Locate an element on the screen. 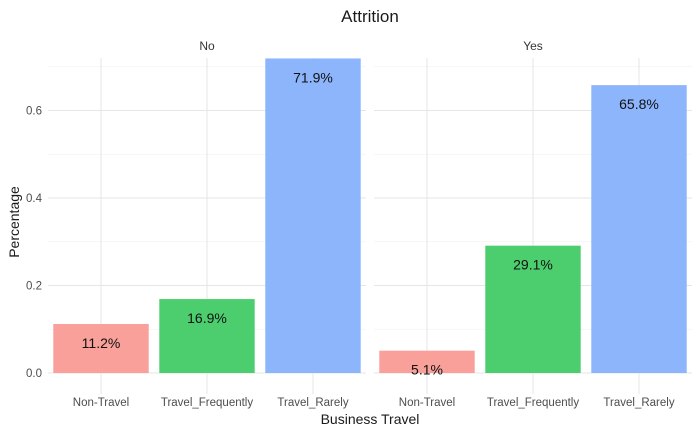 This screenshot has height=432, width=700. facet-strip-label: No is located at coordinates (207, 46).